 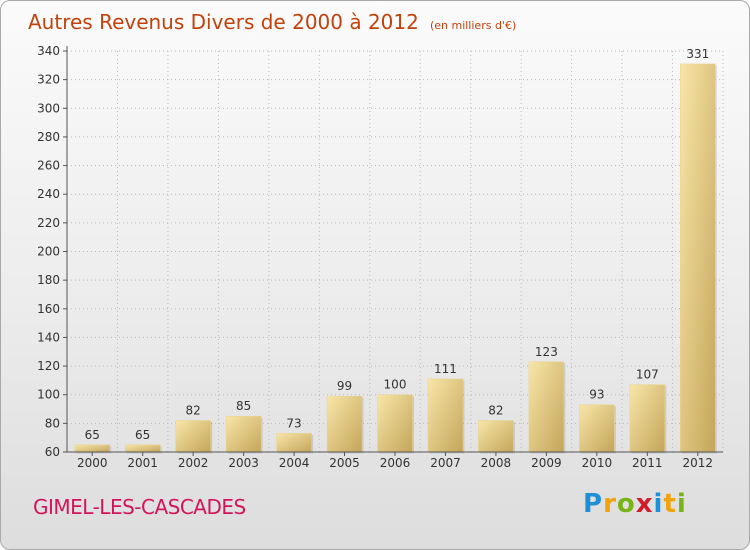 I want to click on value-label: 331, so click(x=697, y=54).